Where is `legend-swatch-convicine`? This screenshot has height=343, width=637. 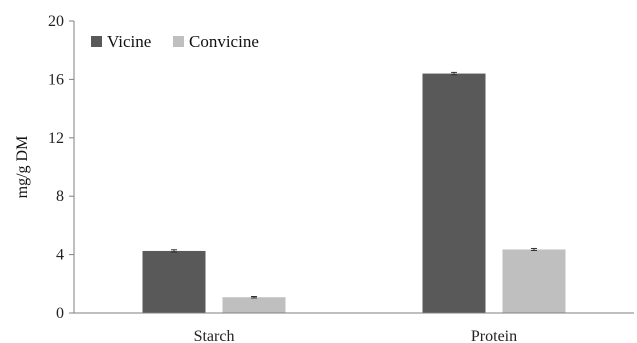 legend-swatch-convicine is located at coordinates (178, 41).